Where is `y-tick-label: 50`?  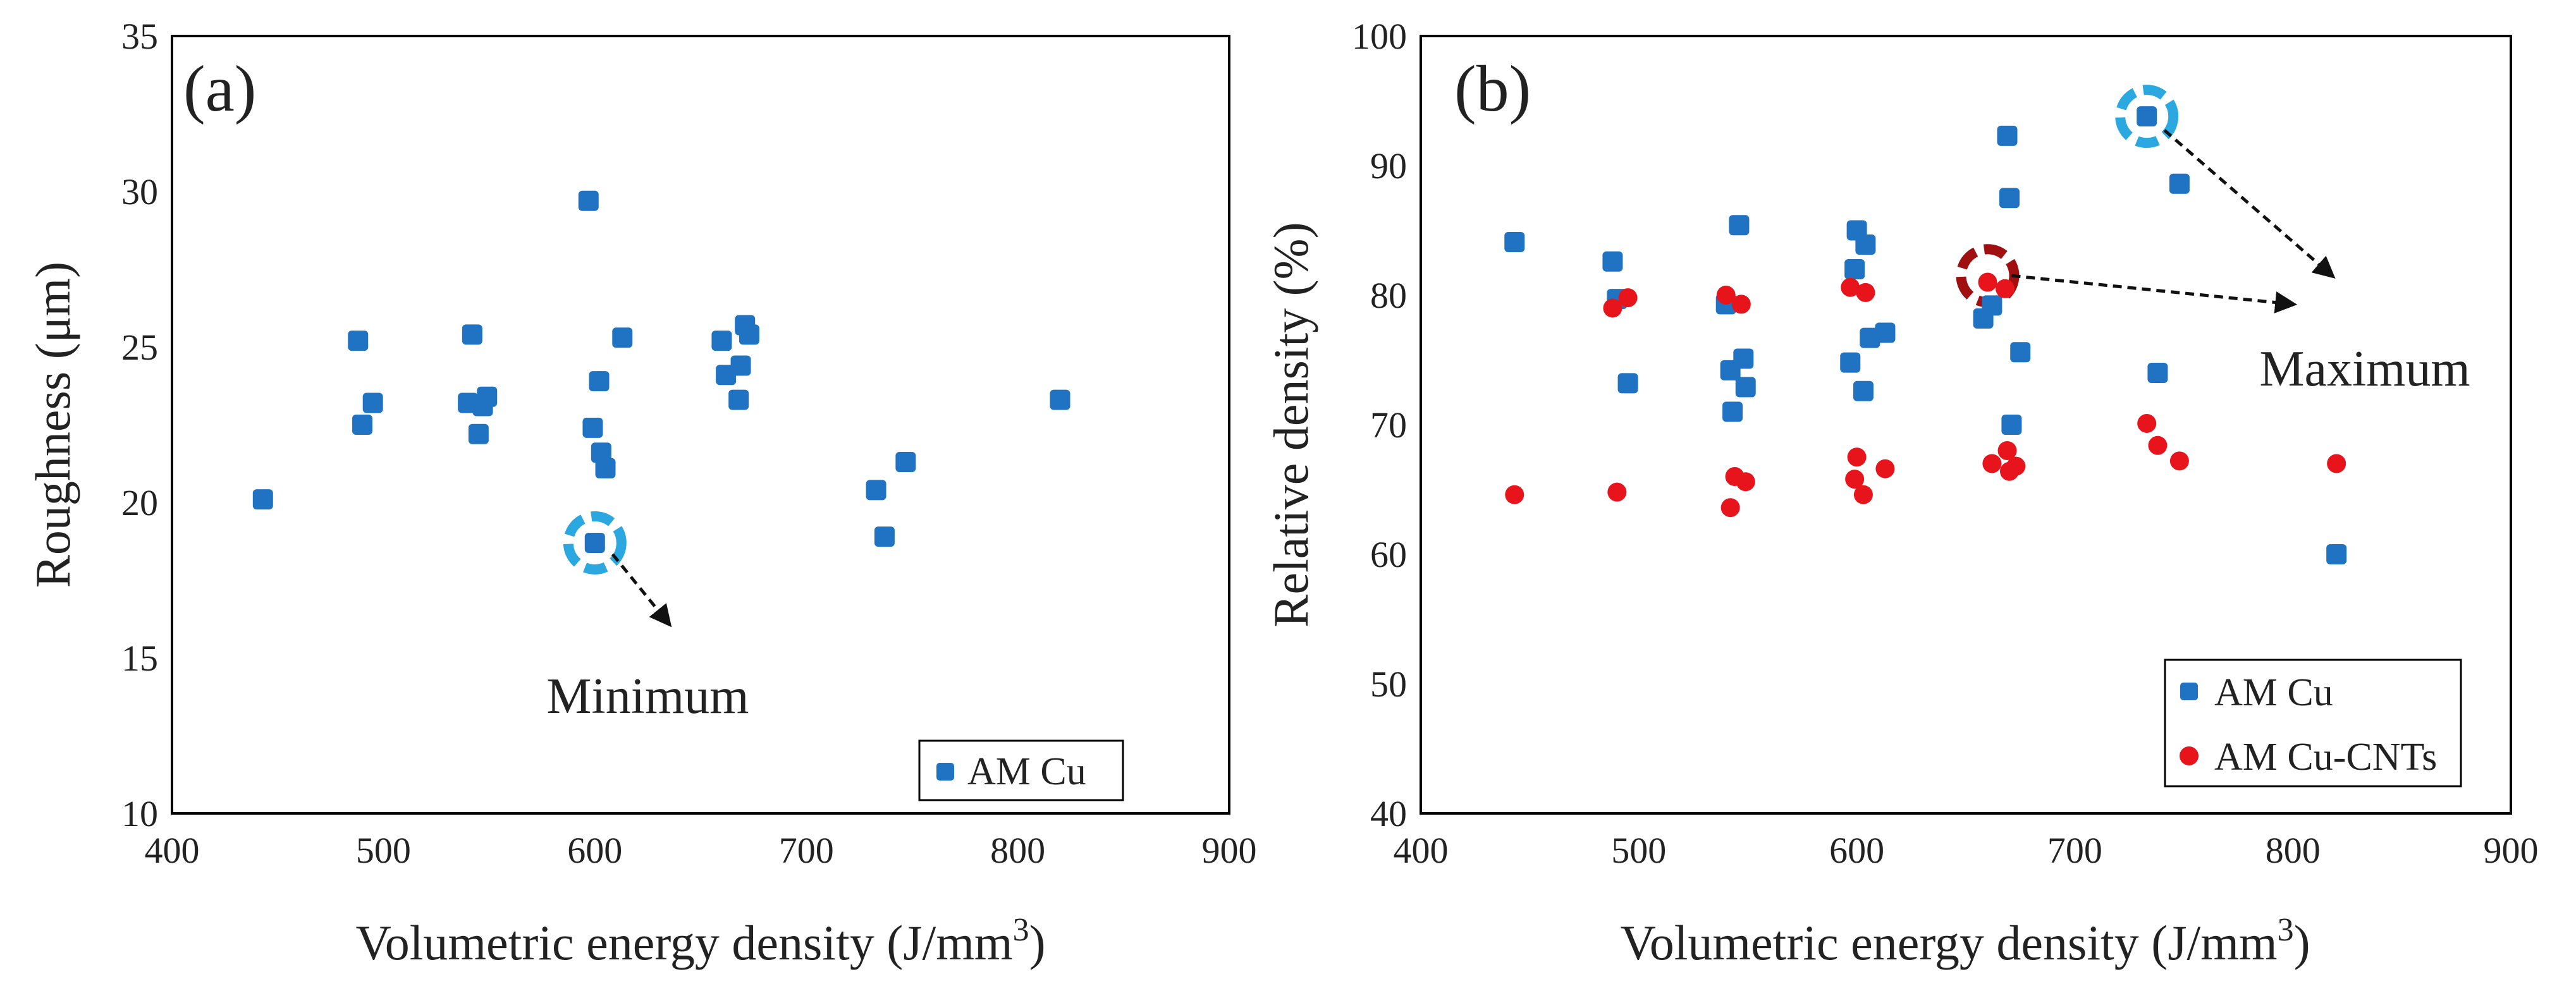 y-tick-label: 50 is located at coordinates (1388, 684).